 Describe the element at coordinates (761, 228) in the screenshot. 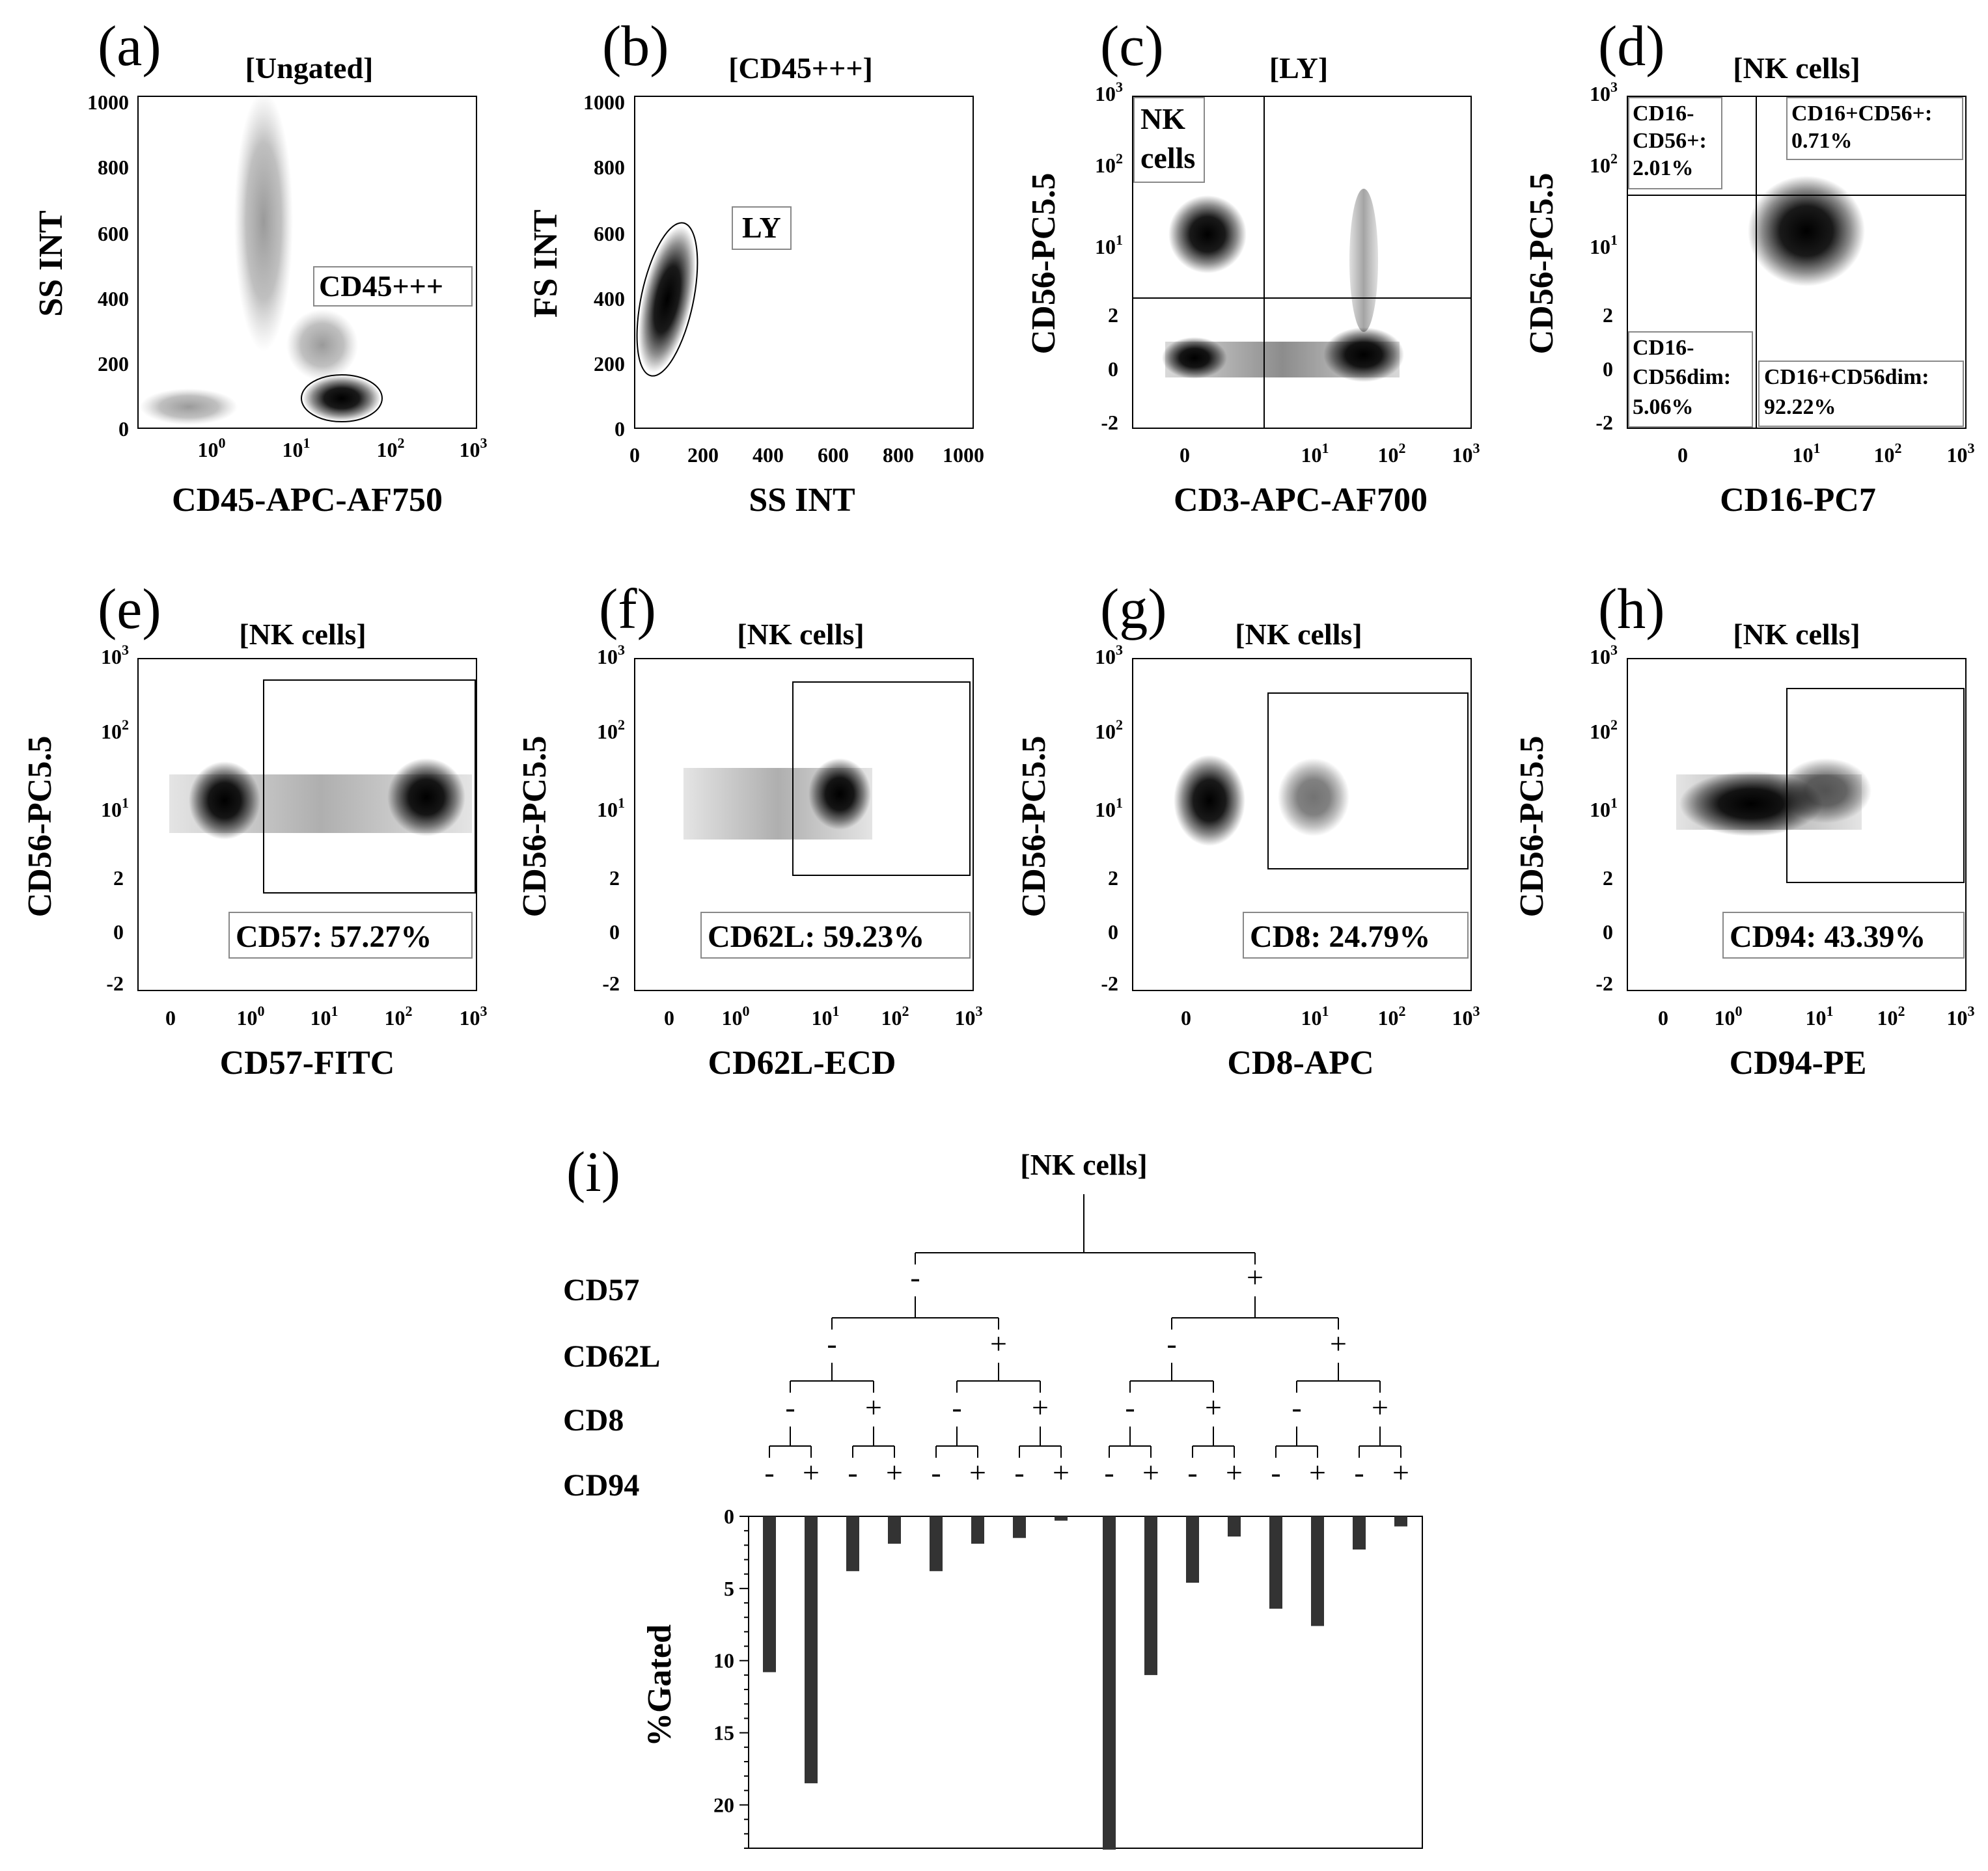

I see `gate-label: LY` at that location.